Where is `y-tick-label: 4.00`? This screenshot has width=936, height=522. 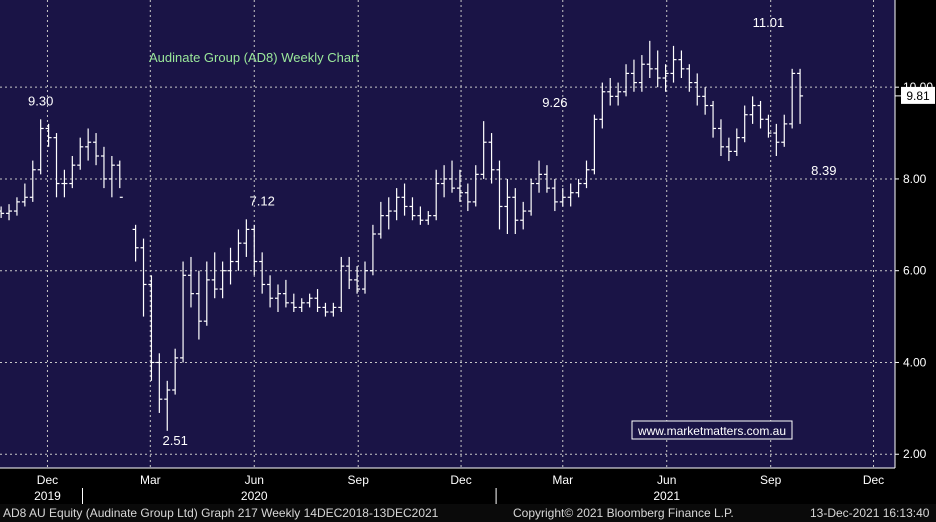
y-tick-label: 4.00 is located at coordinates (915, 362).